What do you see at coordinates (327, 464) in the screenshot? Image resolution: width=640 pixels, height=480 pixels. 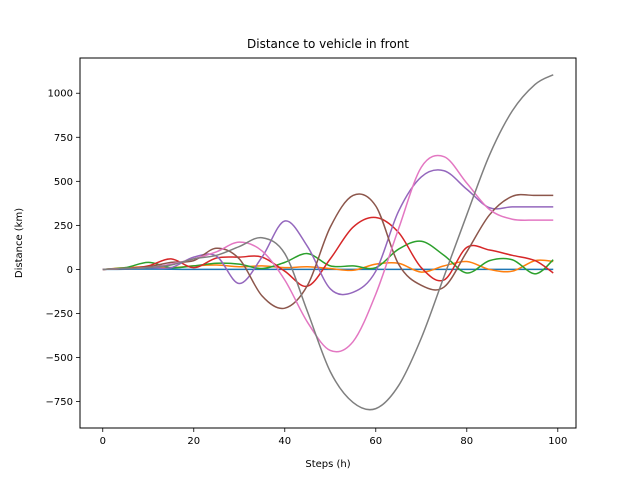 I see `x-axis-label: Steps (h)` at bounding box center [327, 464].